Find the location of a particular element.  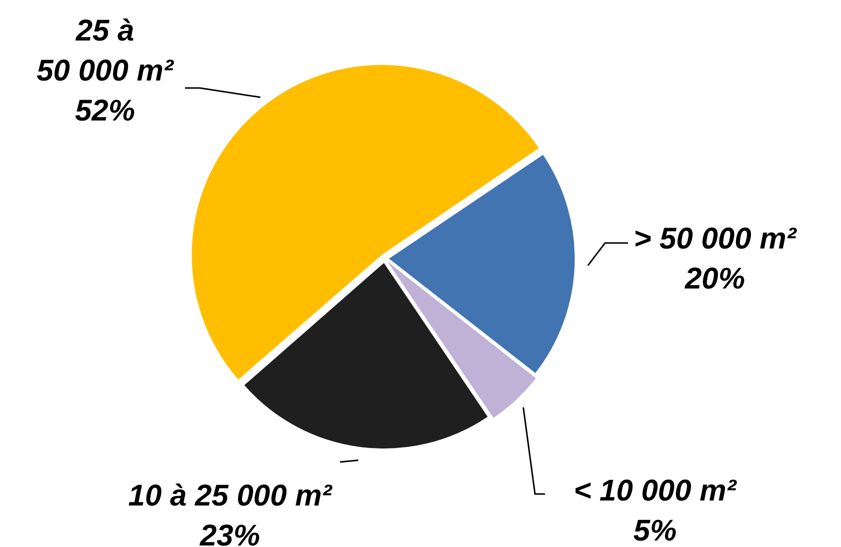

slice-label: 10 à 25 000 m² is located at coordinates (230, 495).